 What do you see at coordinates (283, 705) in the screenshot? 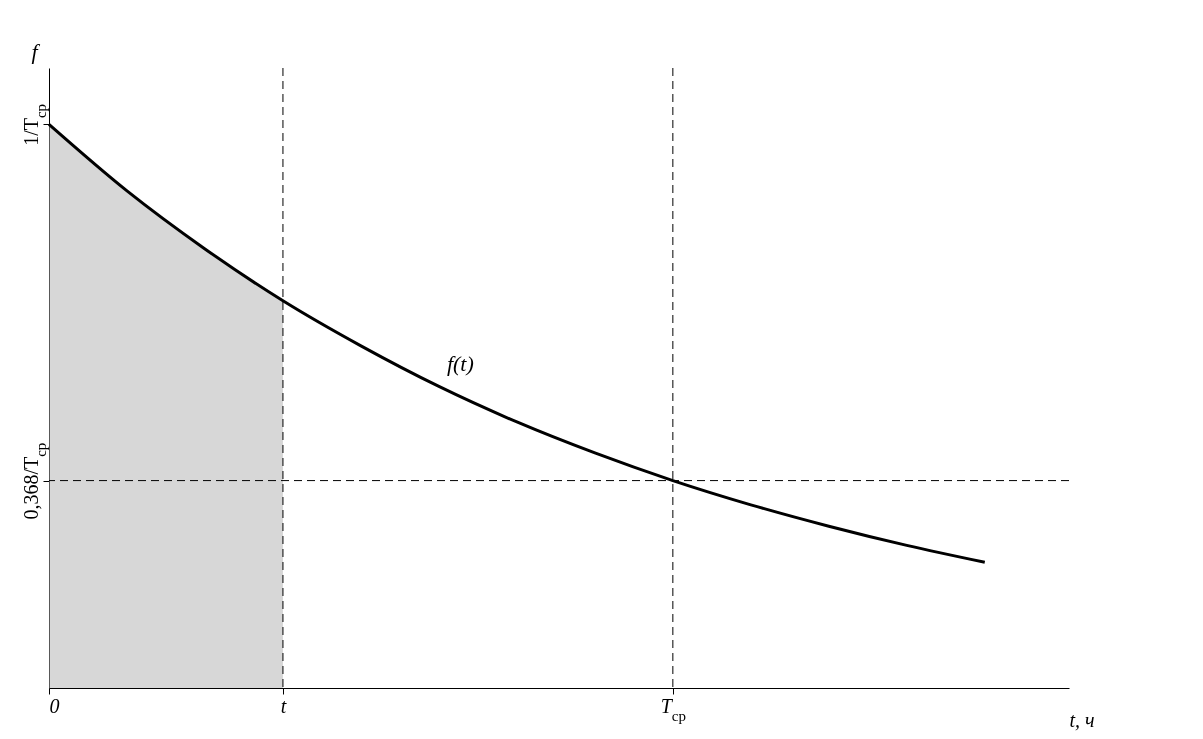
I see `x-tick-label: t` at bounding box center [283, 705].